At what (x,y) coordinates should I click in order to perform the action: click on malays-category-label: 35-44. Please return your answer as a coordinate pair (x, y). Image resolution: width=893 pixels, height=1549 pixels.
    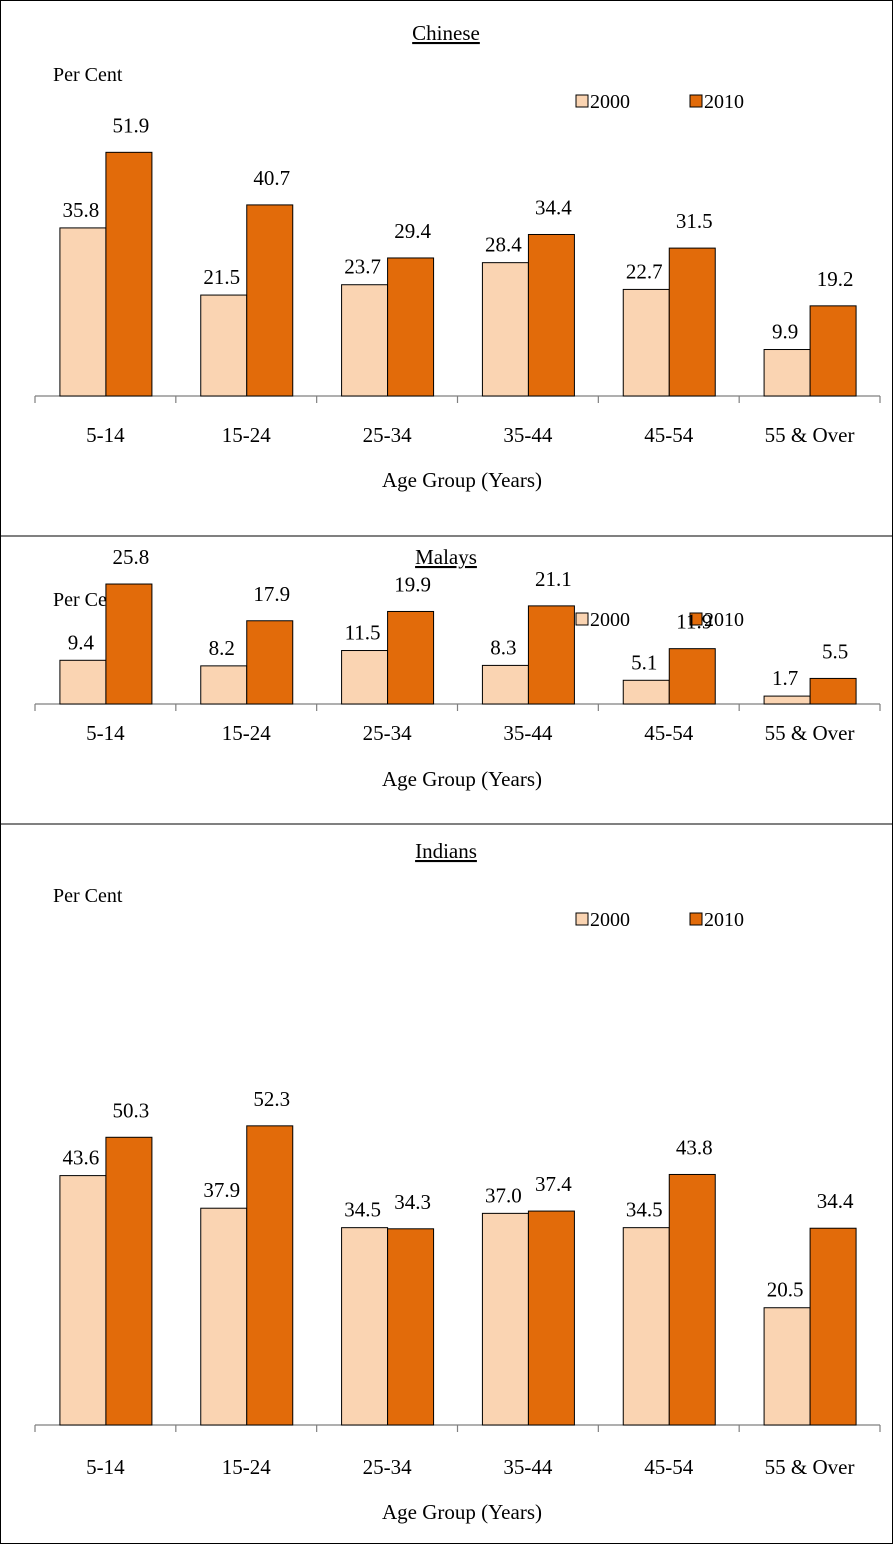
    Looking at the image, I should click on (527, 733).